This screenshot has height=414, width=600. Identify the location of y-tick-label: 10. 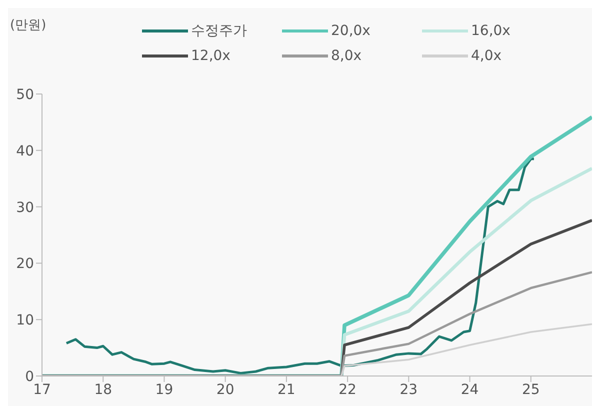
(25, 320).